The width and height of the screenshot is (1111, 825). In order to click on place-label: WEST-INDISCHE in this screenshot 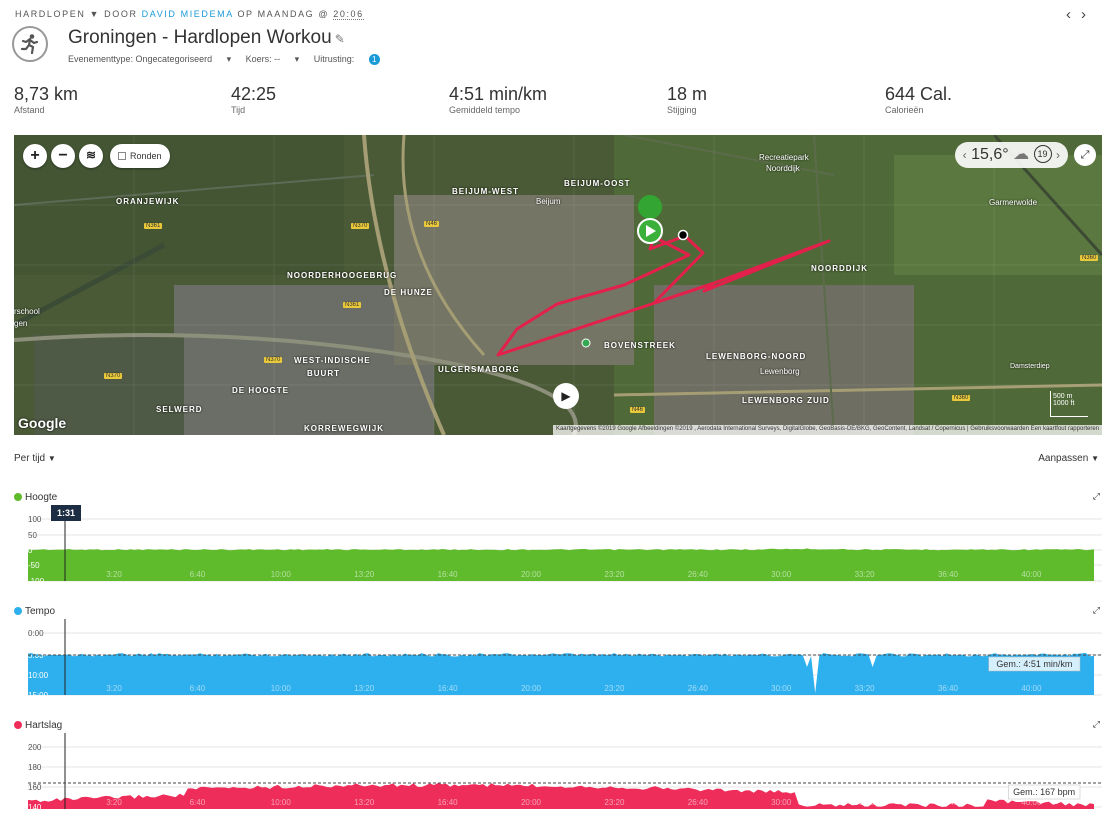, I will do `click(332, 360)`.